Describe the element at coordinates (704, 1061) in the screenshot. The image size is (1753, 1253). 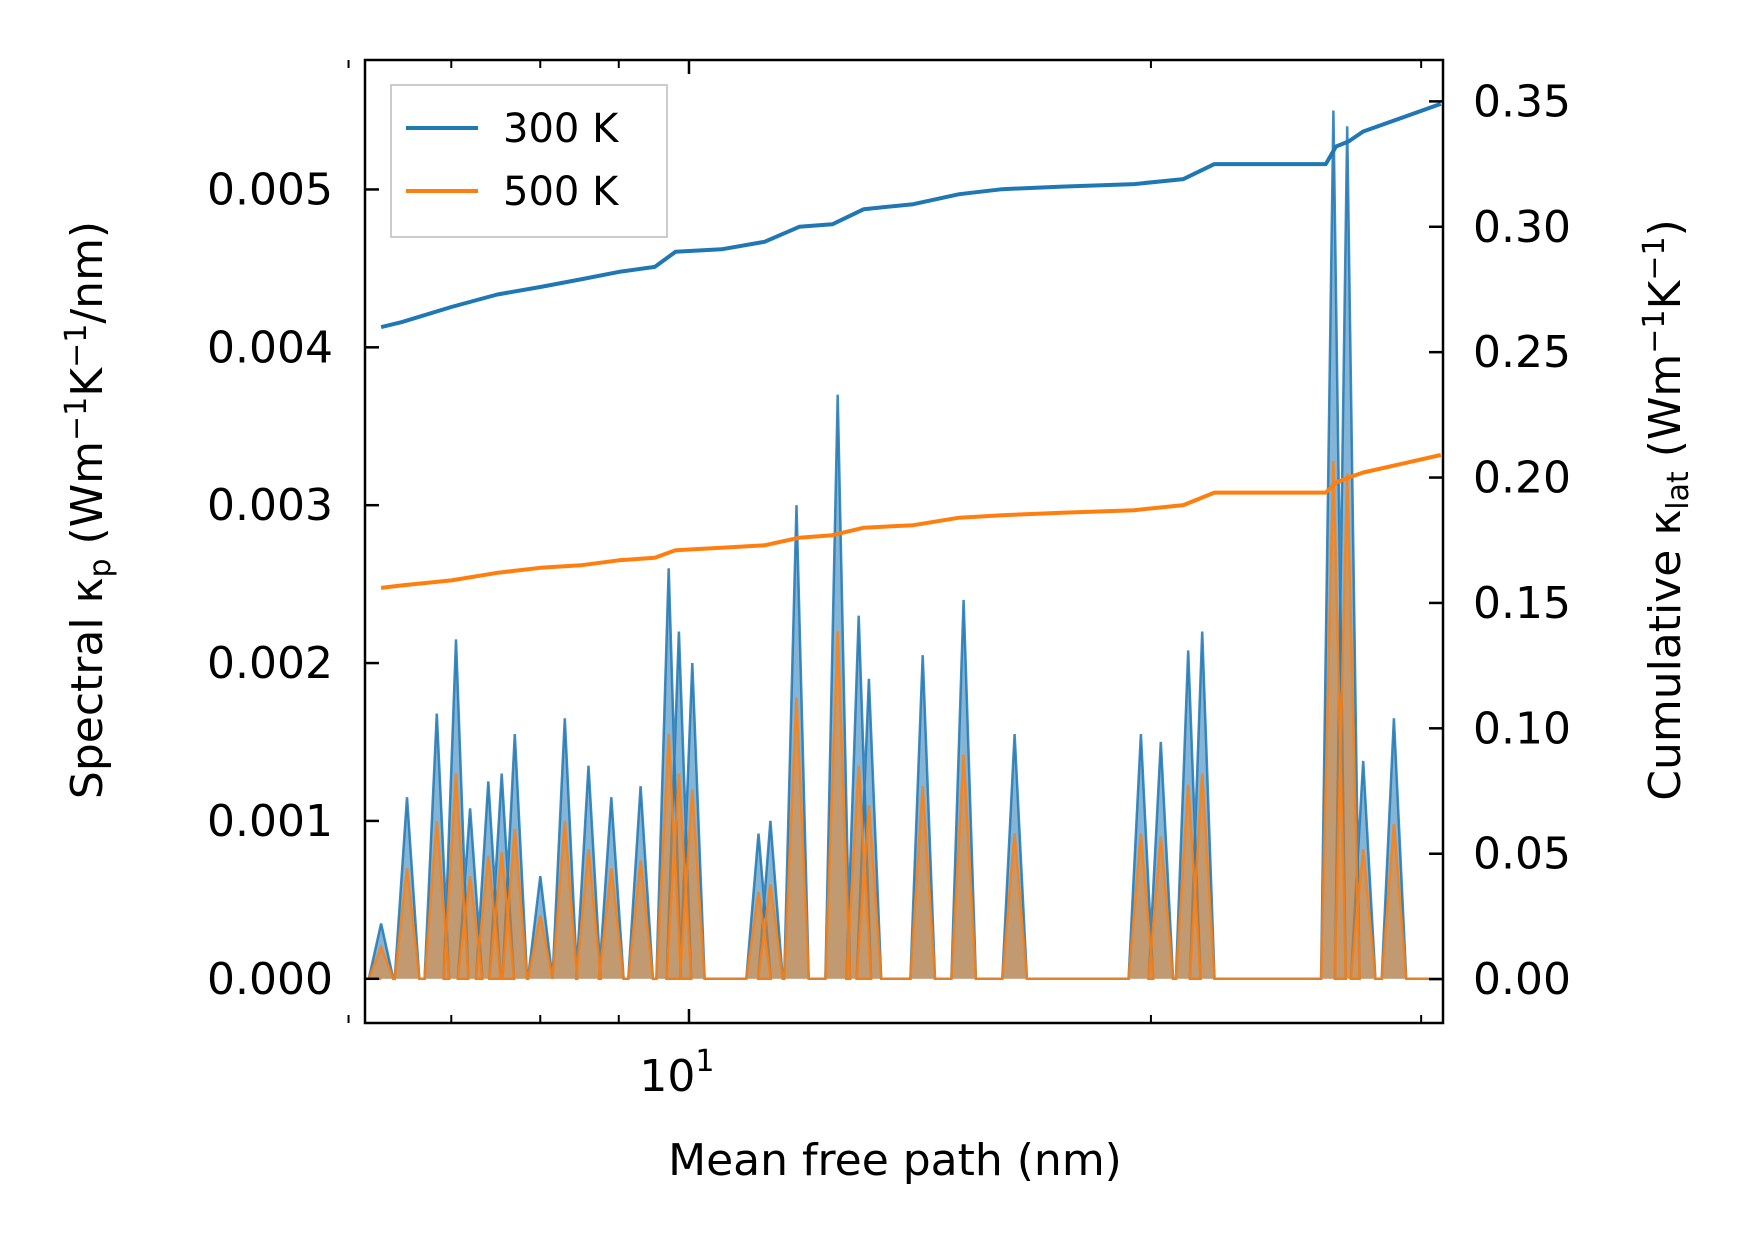
I see `x-tick-label-exponent: 1` at that location.